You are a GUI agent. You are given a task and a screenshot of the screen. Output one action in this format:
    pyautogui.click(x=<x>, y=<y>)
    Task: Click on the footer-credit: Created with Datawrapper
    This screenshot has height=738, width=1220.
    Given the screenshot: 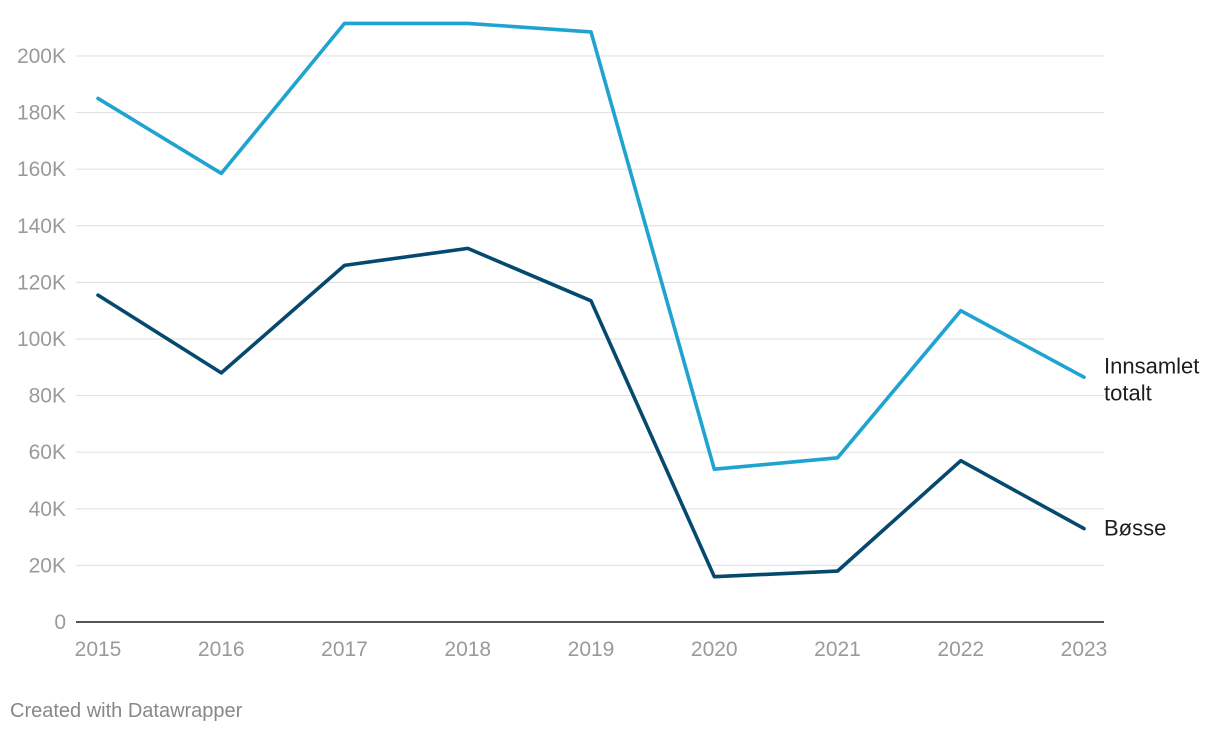 What is the action you would take?
    pyautogui.click(x=126, y=711)
    